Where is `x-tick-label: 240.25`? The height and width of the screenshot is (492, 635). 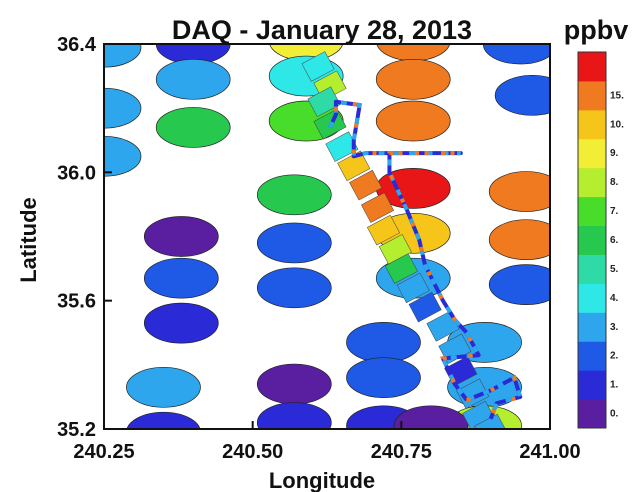 x-tick-label: 240.25 is located at coordinates (103, 452).